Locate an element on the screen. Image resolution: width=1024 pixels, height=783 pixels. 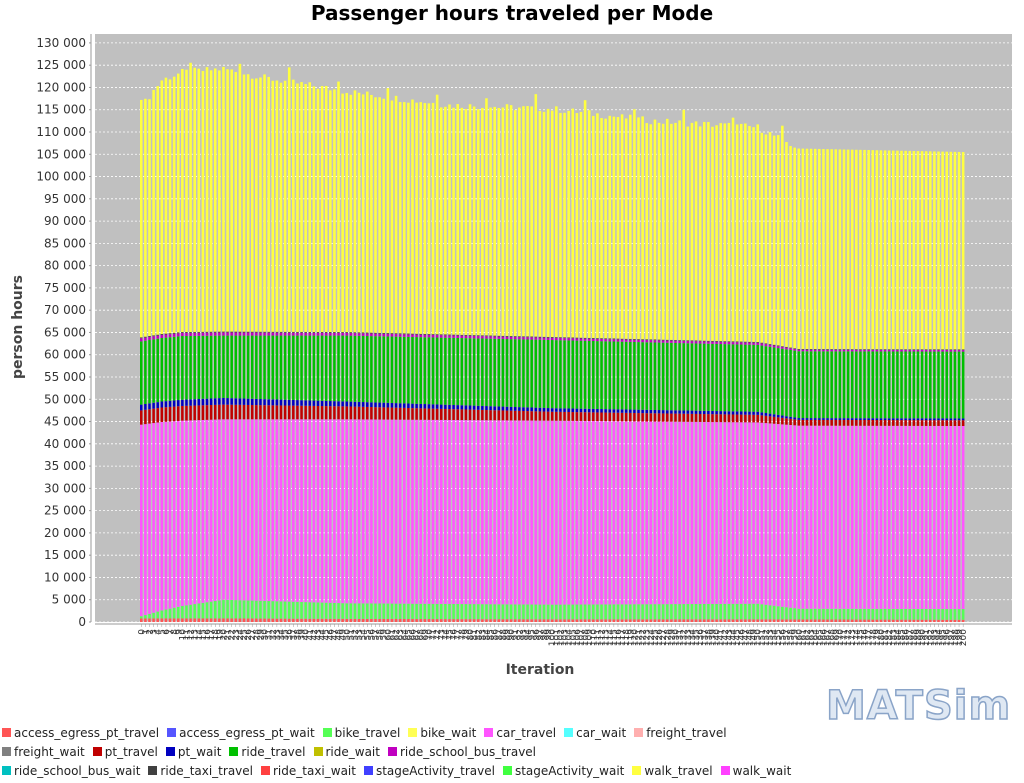
x-tick-label: 14 is located at coordinates (200, 635).